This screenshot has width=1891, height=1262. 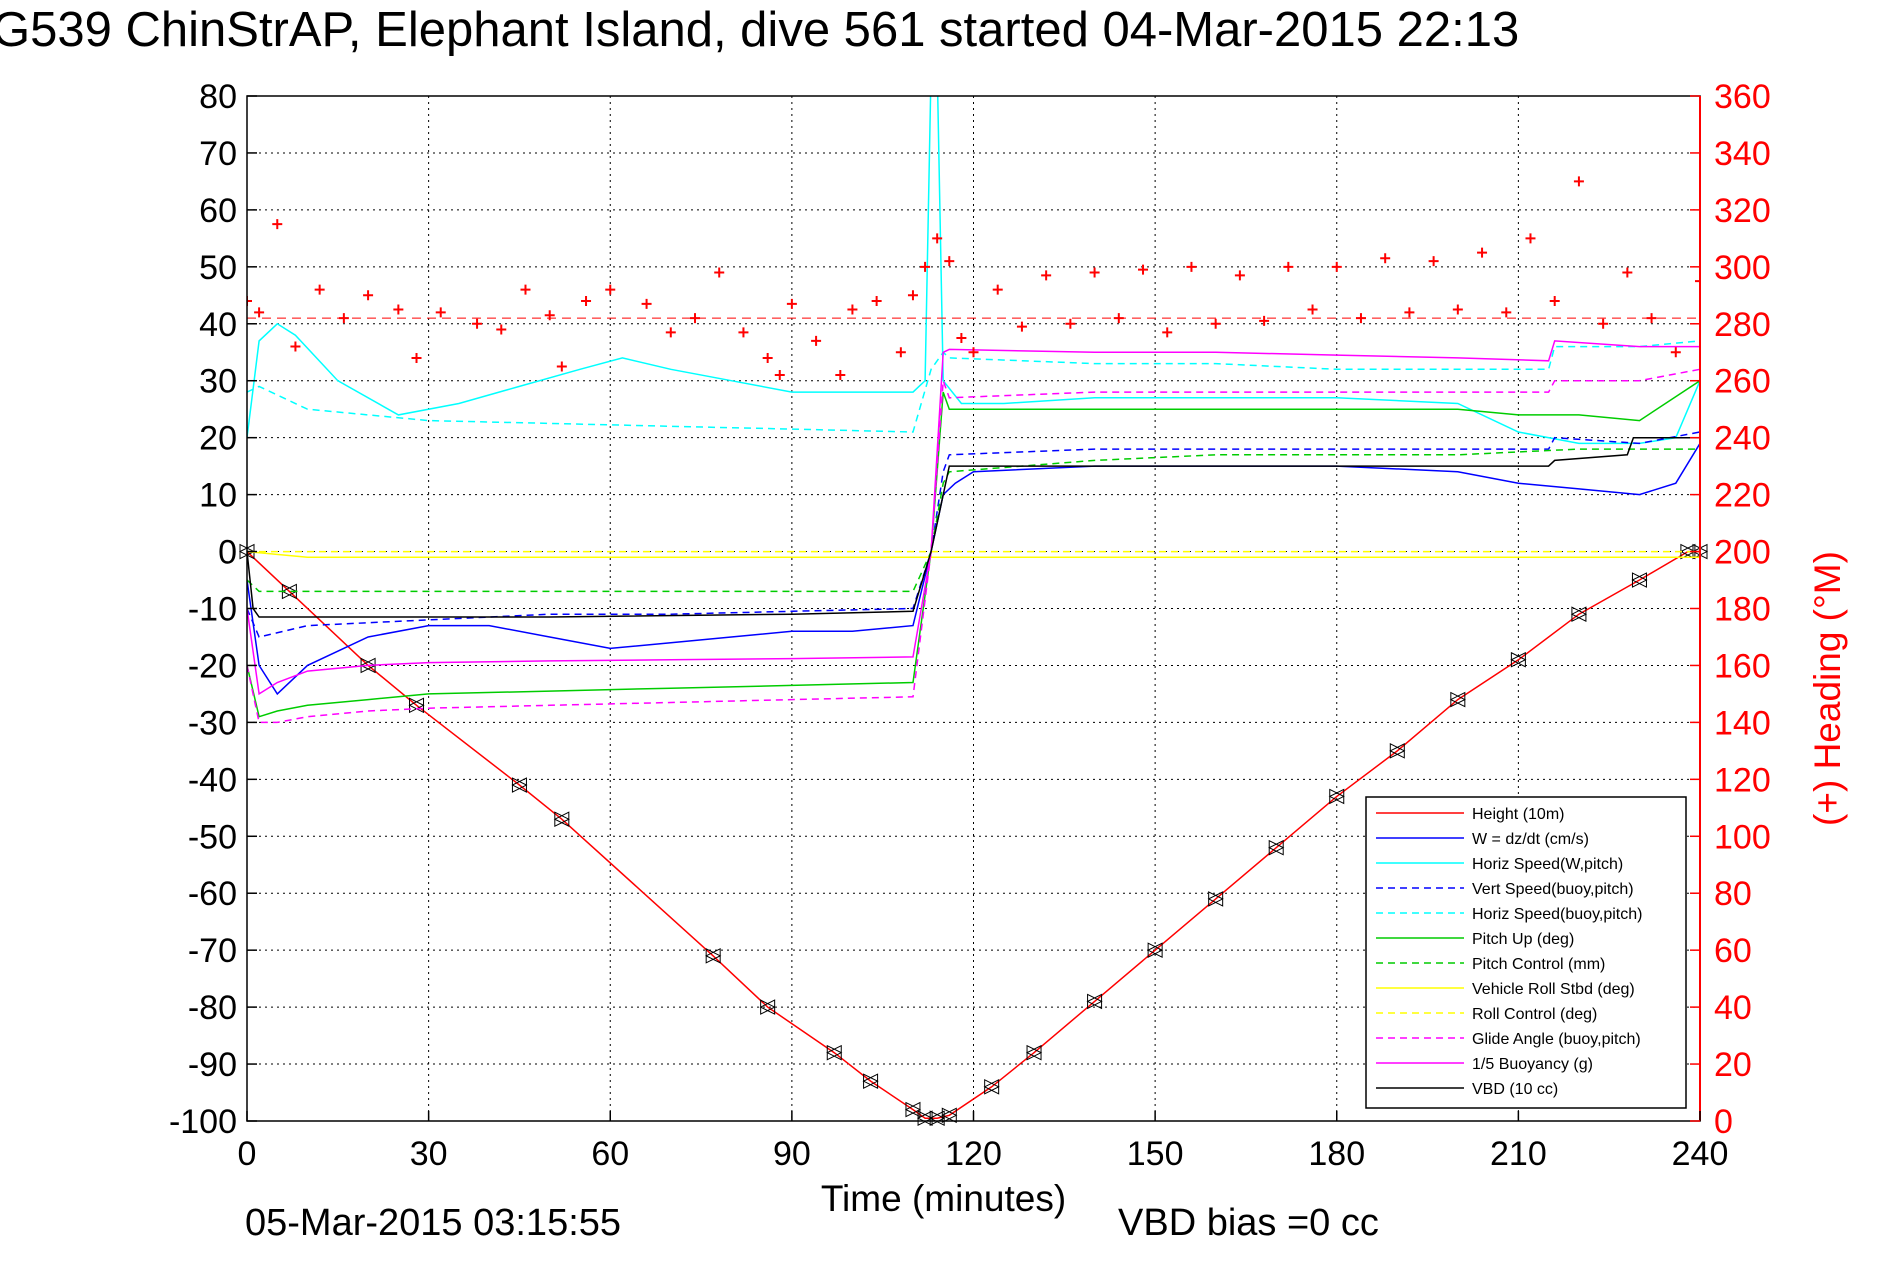 What do you see at coordinates (1547, 864) in the screenshot?
I see `legend-label-horiz_w: Horiz Speed(W,pitch)` at bounding box center [1547, 864].